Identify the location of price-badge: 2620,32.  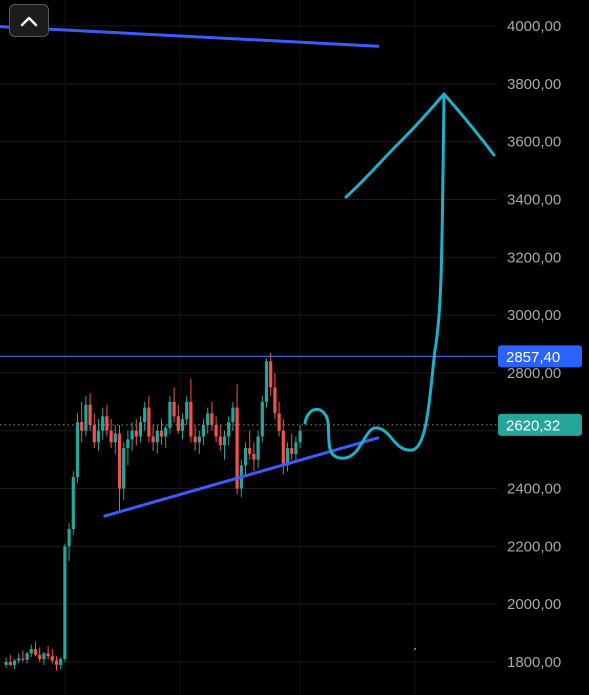
(540, 424).